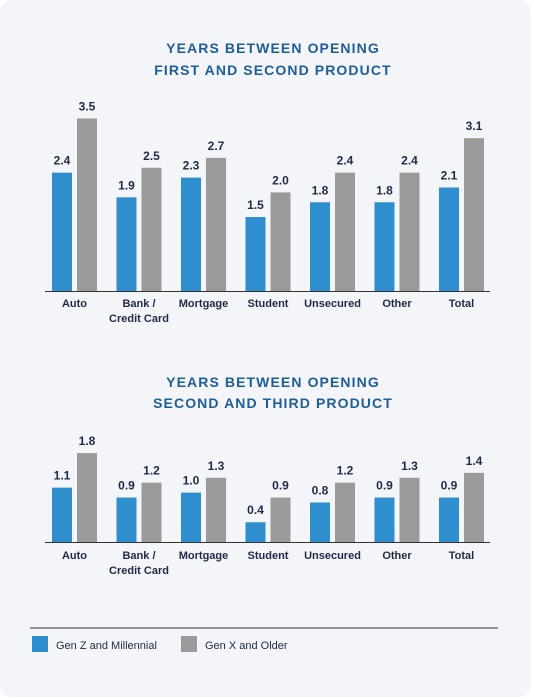 The height and width of the screenshot is (699, 534). I want to click on bar-value-label: 1.5, so click(255, 205).